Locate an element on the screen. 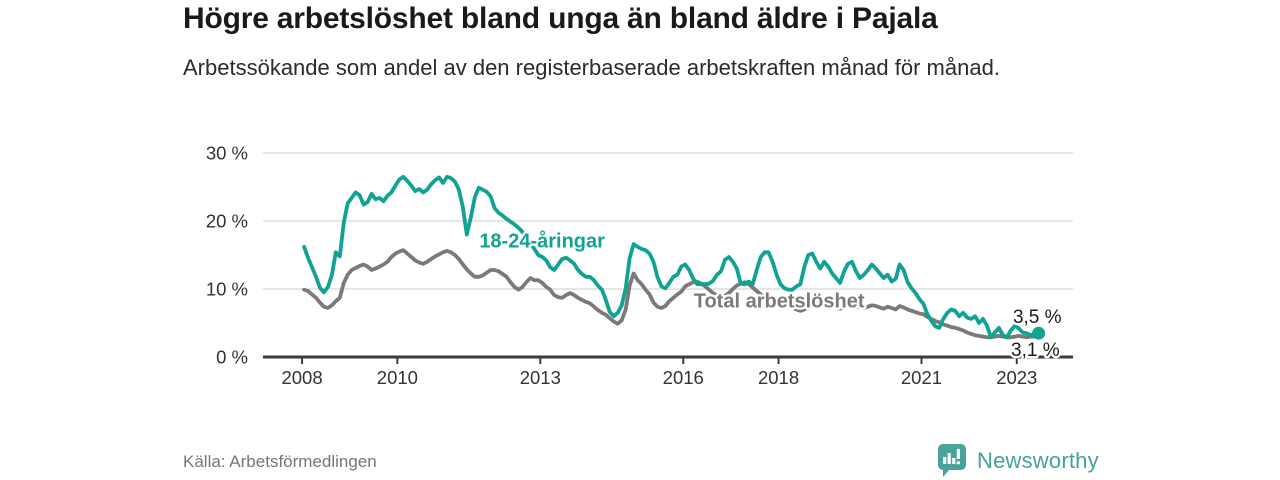 This screenshot has width=1280, height=480. series-line-Total arbetslöshet is located at coordinates (671, 294).